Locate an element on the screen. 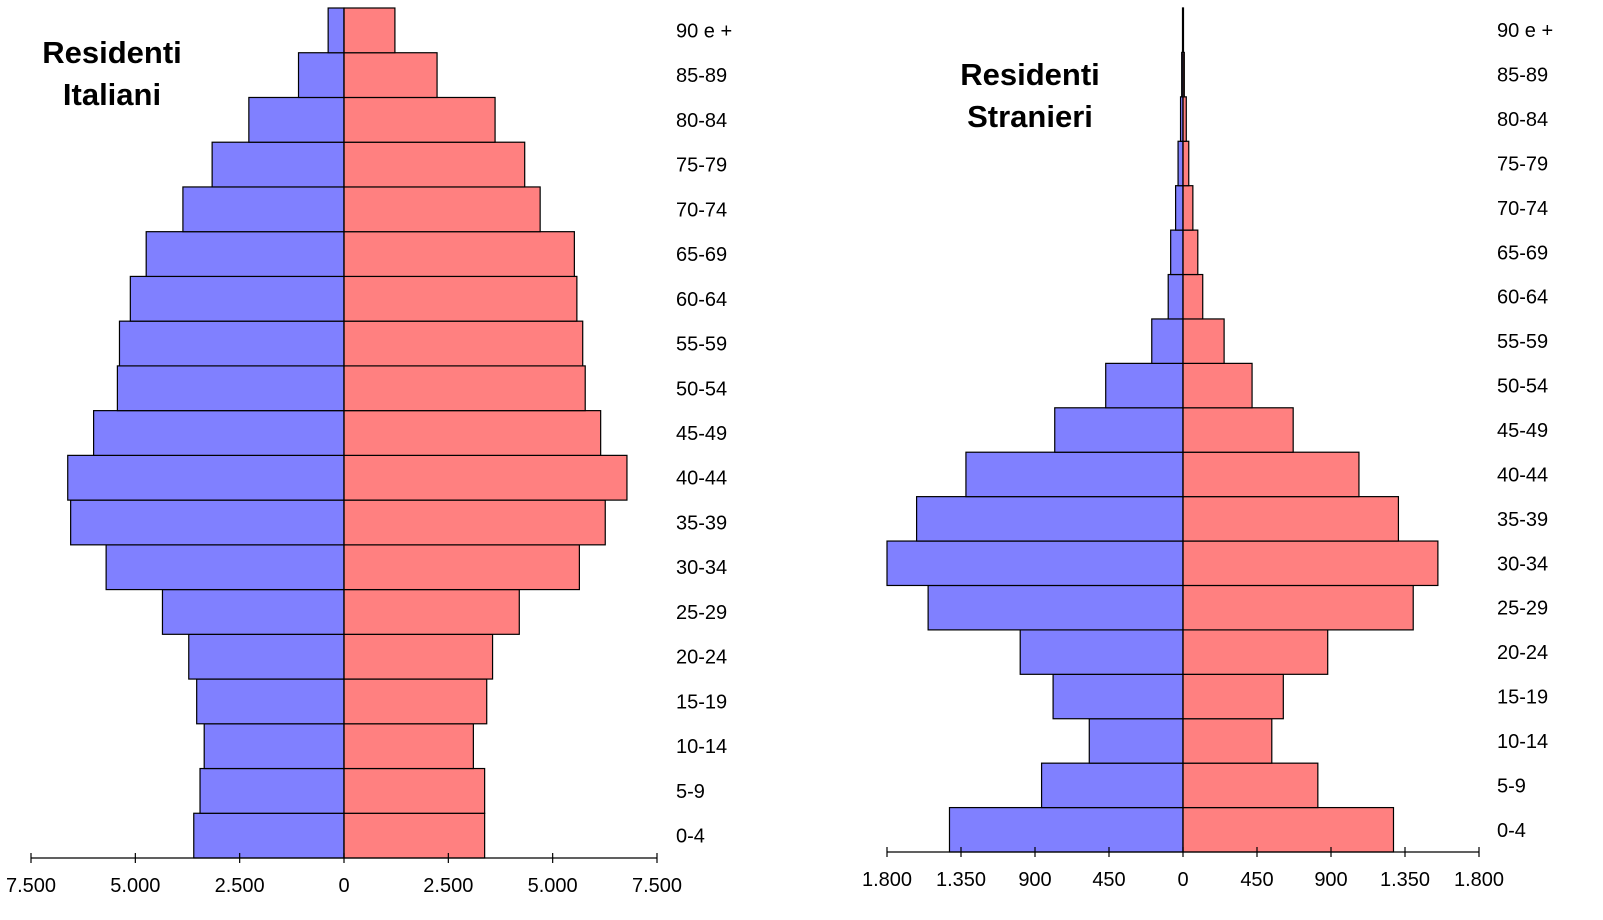 This screenshot has height=920, width=1603. age-group-label: 20-24 is located at coordinates (701, 658).